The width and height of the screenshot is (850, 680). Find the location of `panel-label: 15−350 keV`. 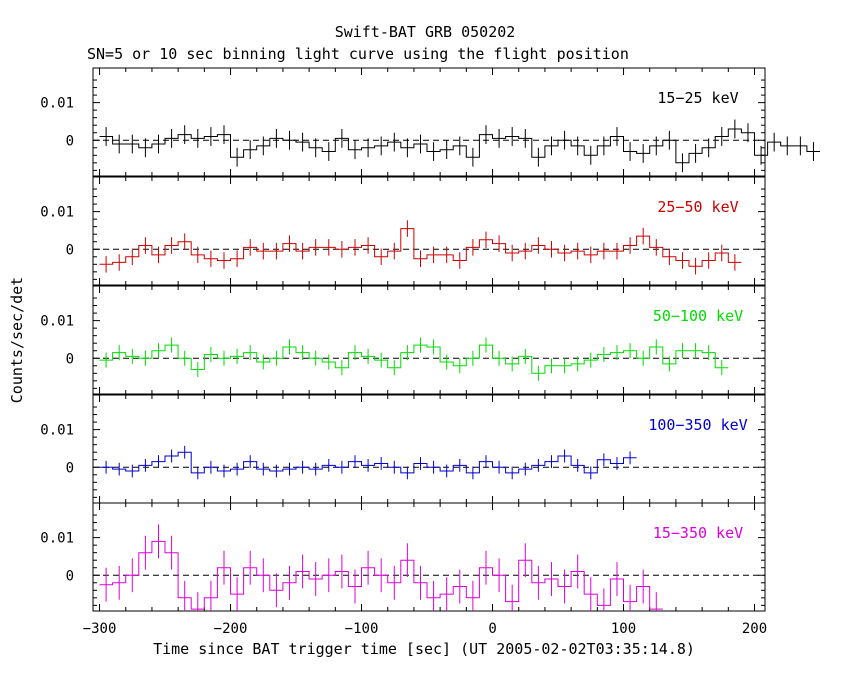

panel-label: 15−350 keV is located at coordinates (698, 533).